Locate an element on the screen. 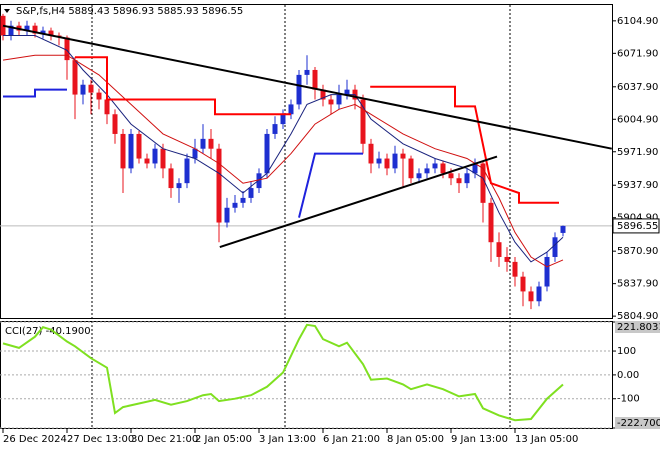 This screenshot has height=450, width=660. indicator-title: CCI(27) -40.1900 is located at coordinates (48, 331).